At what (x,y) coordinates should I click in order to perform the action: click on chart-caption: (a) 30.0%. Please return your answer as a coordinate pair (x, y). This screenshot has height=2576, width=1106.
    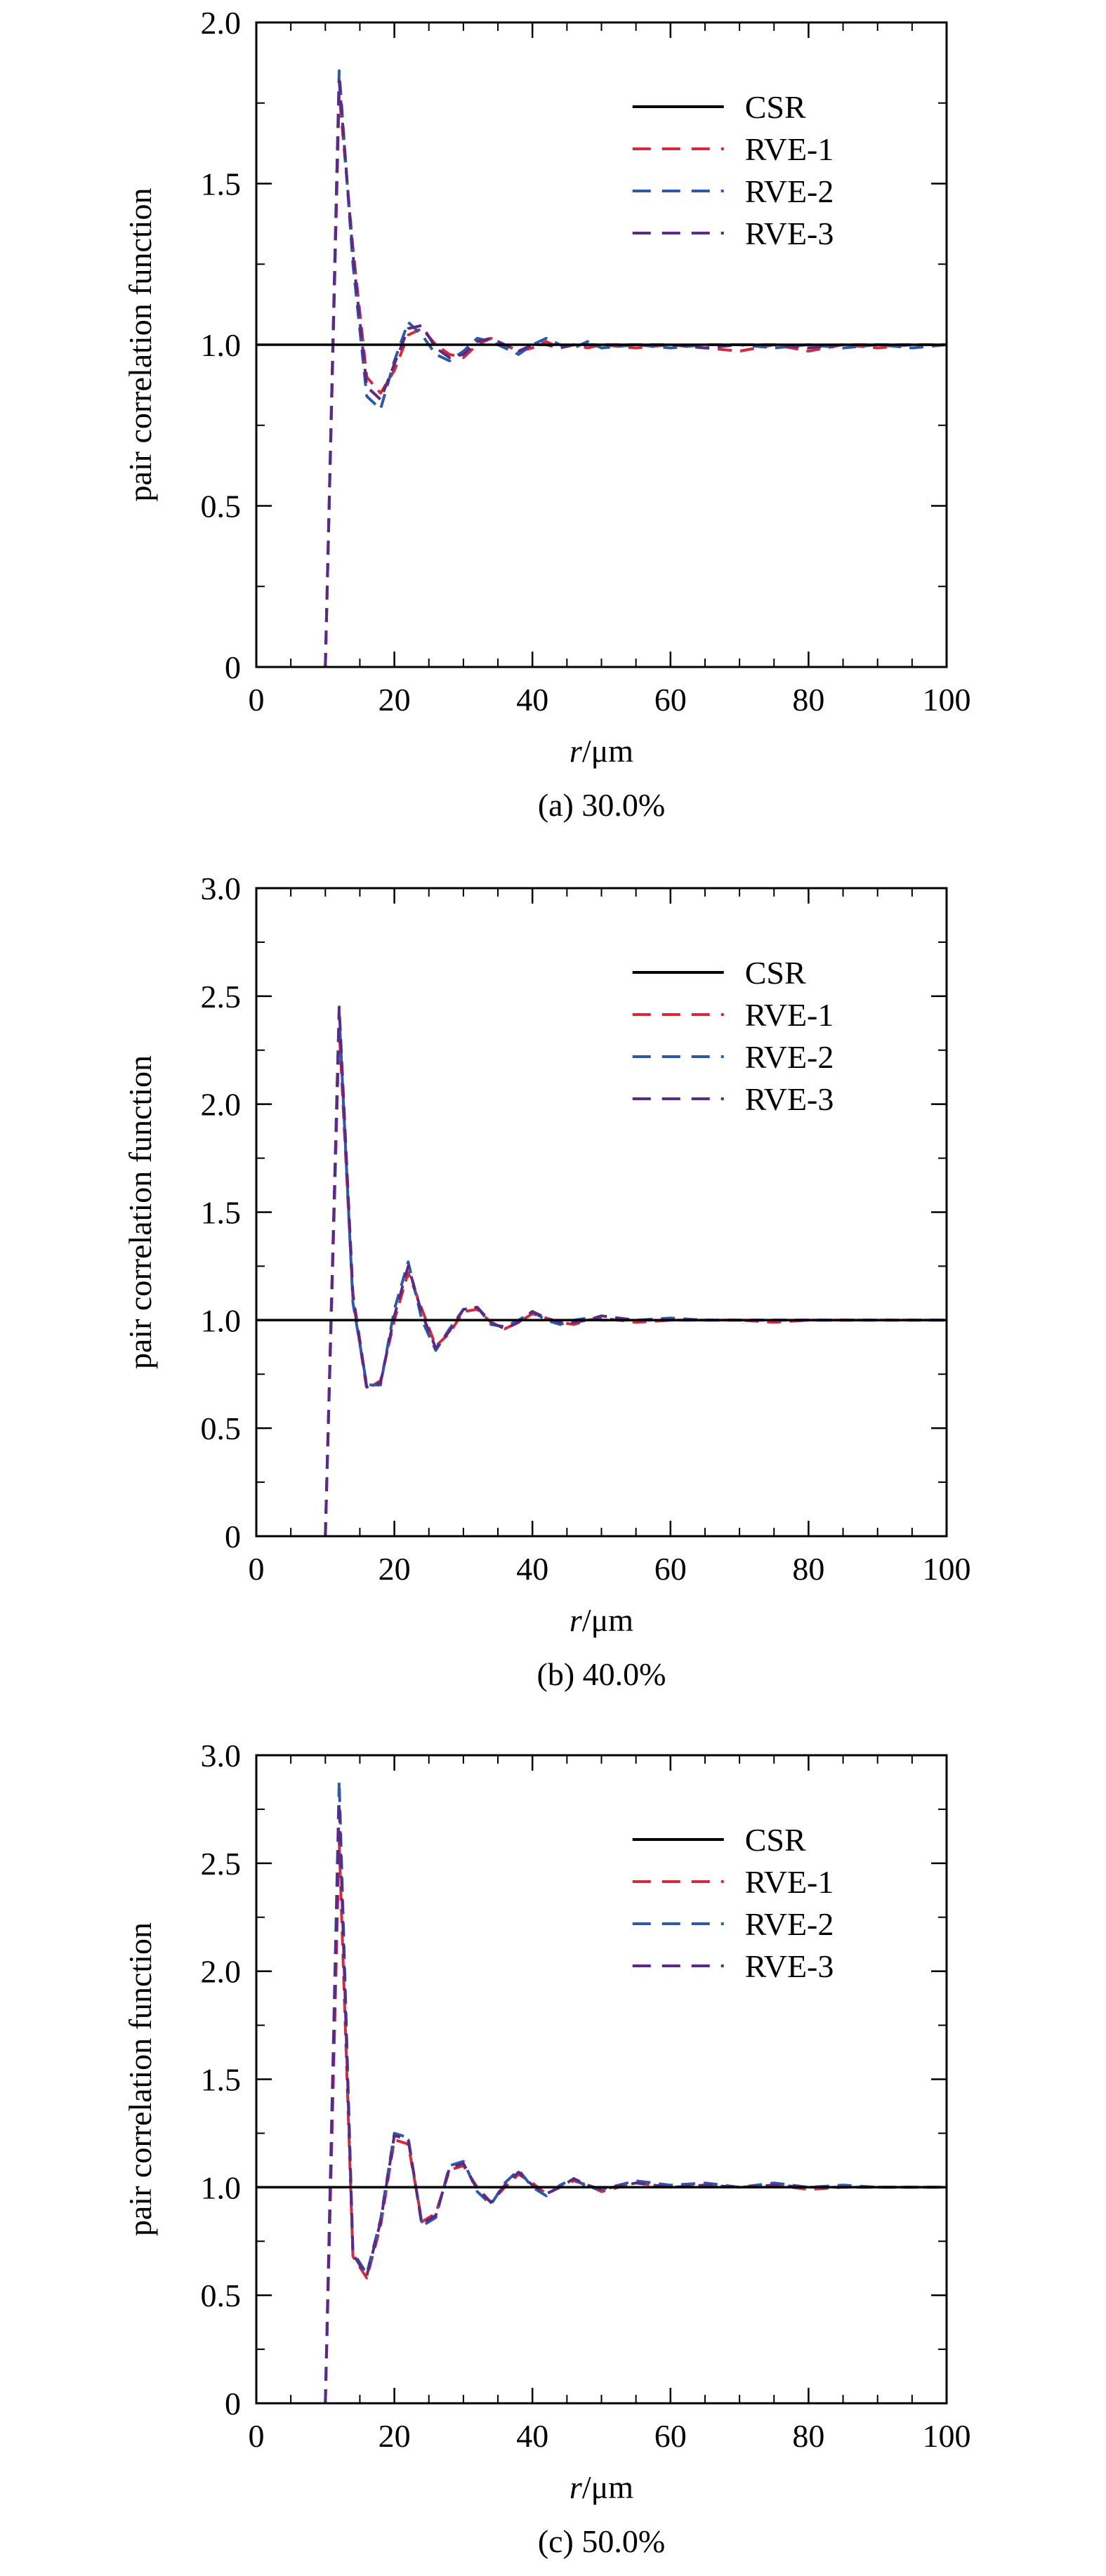
    Looking at the image, I should click on (601, 805).